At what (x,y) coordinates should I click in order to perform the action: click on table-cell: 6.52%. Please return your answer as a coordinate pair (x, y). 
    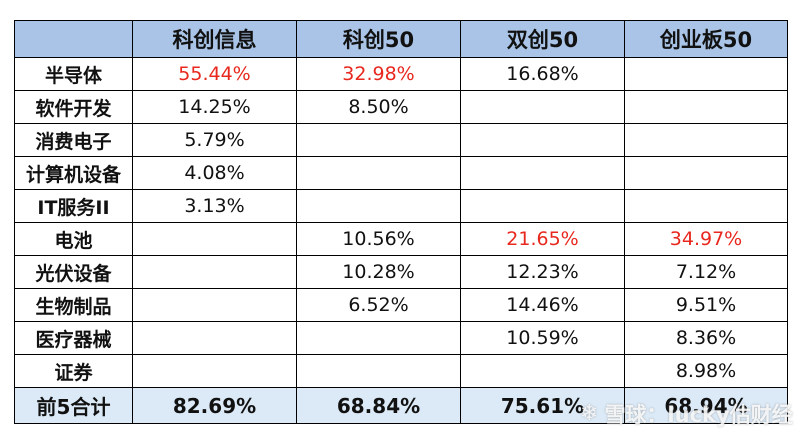
    Looking at the image, I should click on (378, 305).